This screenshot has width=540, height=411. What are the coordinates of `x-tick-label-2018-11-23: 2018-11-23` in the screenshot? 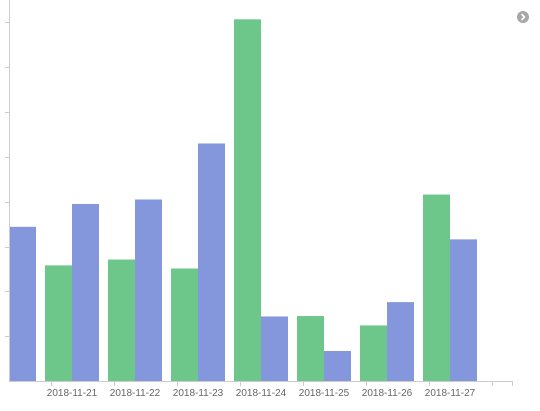 It's located at (198, 393).